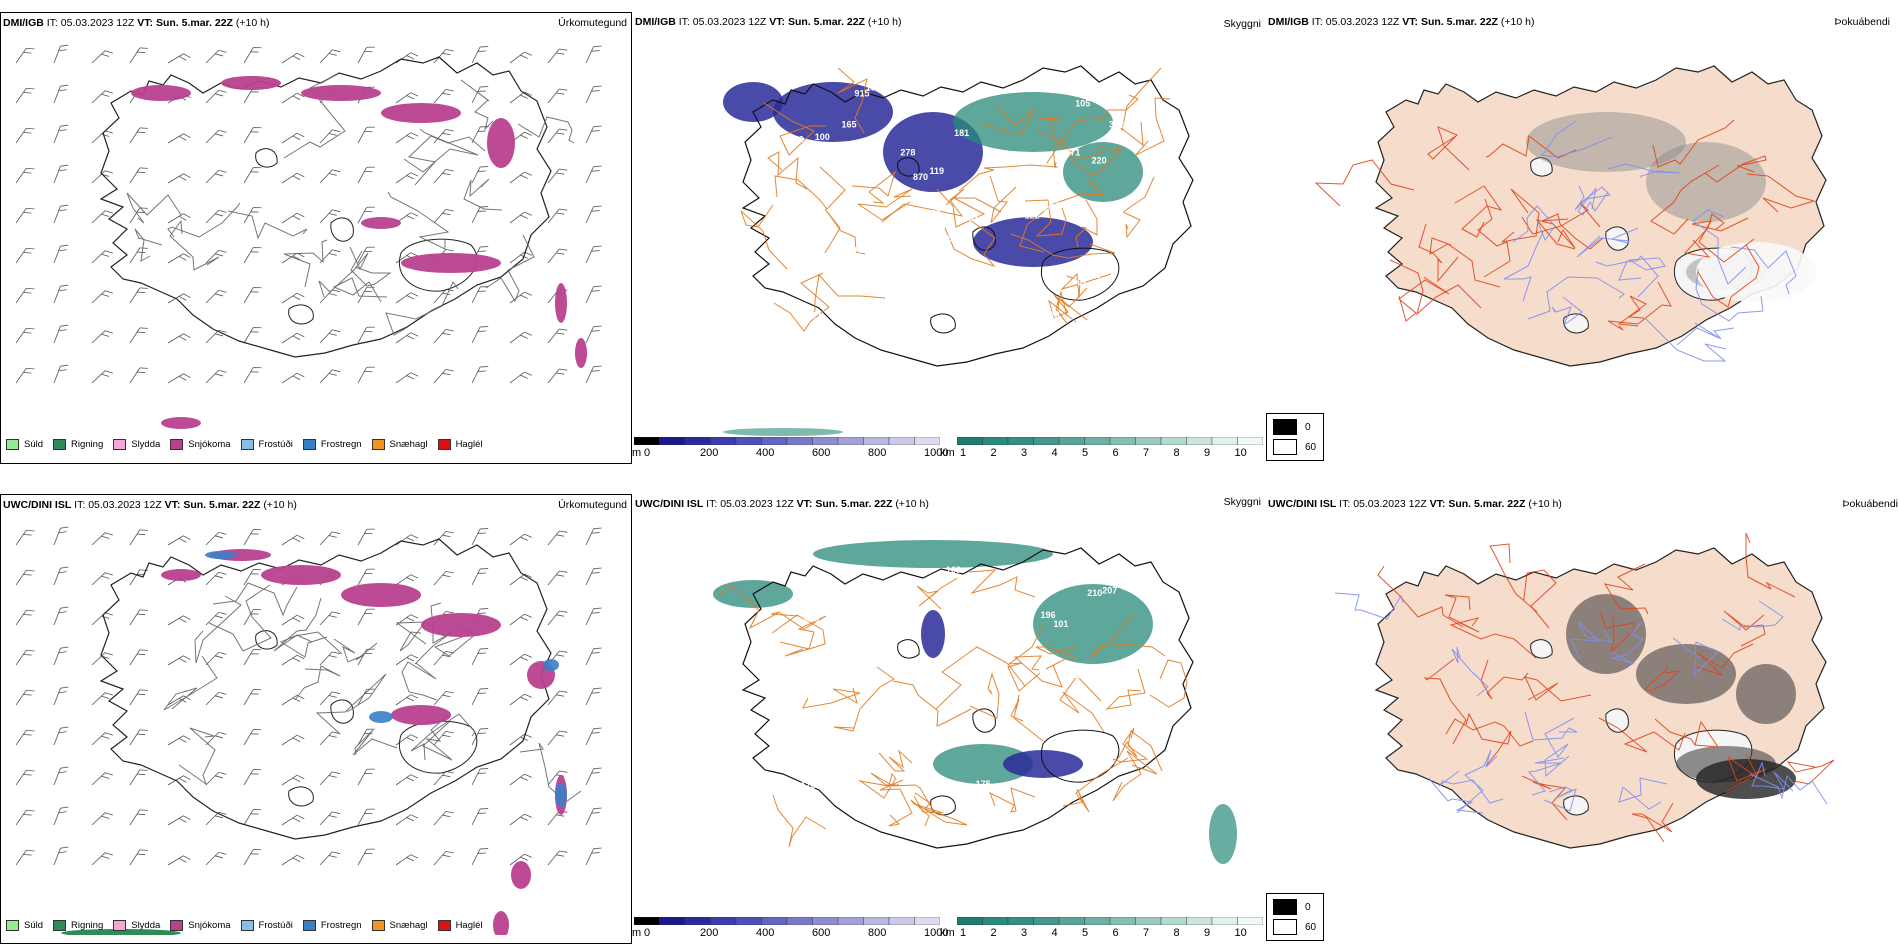  Describe the element at coordinates (399, 444) in the screenshot. I see `legend-item: Snæhagl` at that location.